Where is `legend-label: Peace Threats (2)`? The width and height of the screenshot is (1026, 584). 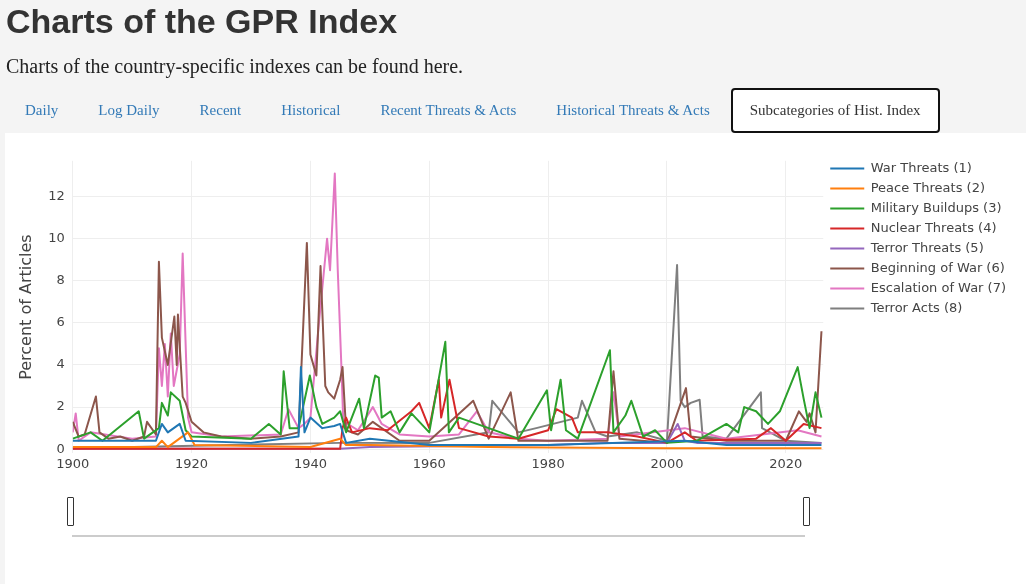
legend-label: Peace Threats (2) is located at coordinates (927, 187).